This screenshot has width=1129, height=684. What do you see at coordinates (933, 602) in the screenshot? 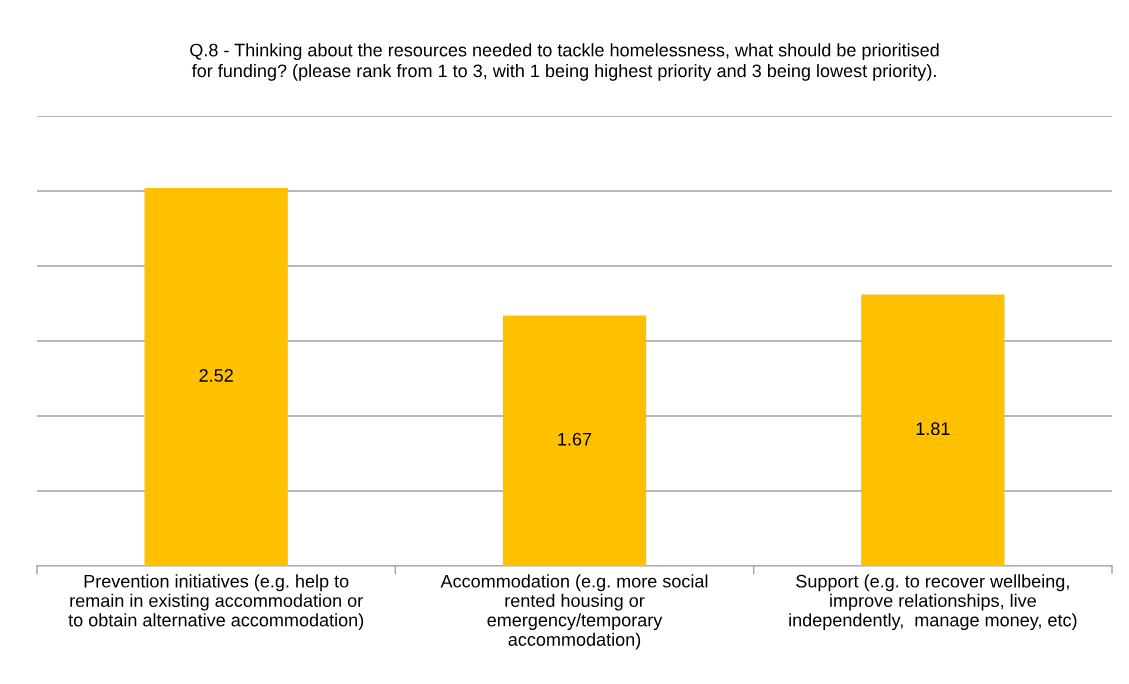
I see `x-tick-label: Support (e.g. to recover wellbeing, improve relationships, live independently, manage money, etc)` at bounding box center [933, 602].